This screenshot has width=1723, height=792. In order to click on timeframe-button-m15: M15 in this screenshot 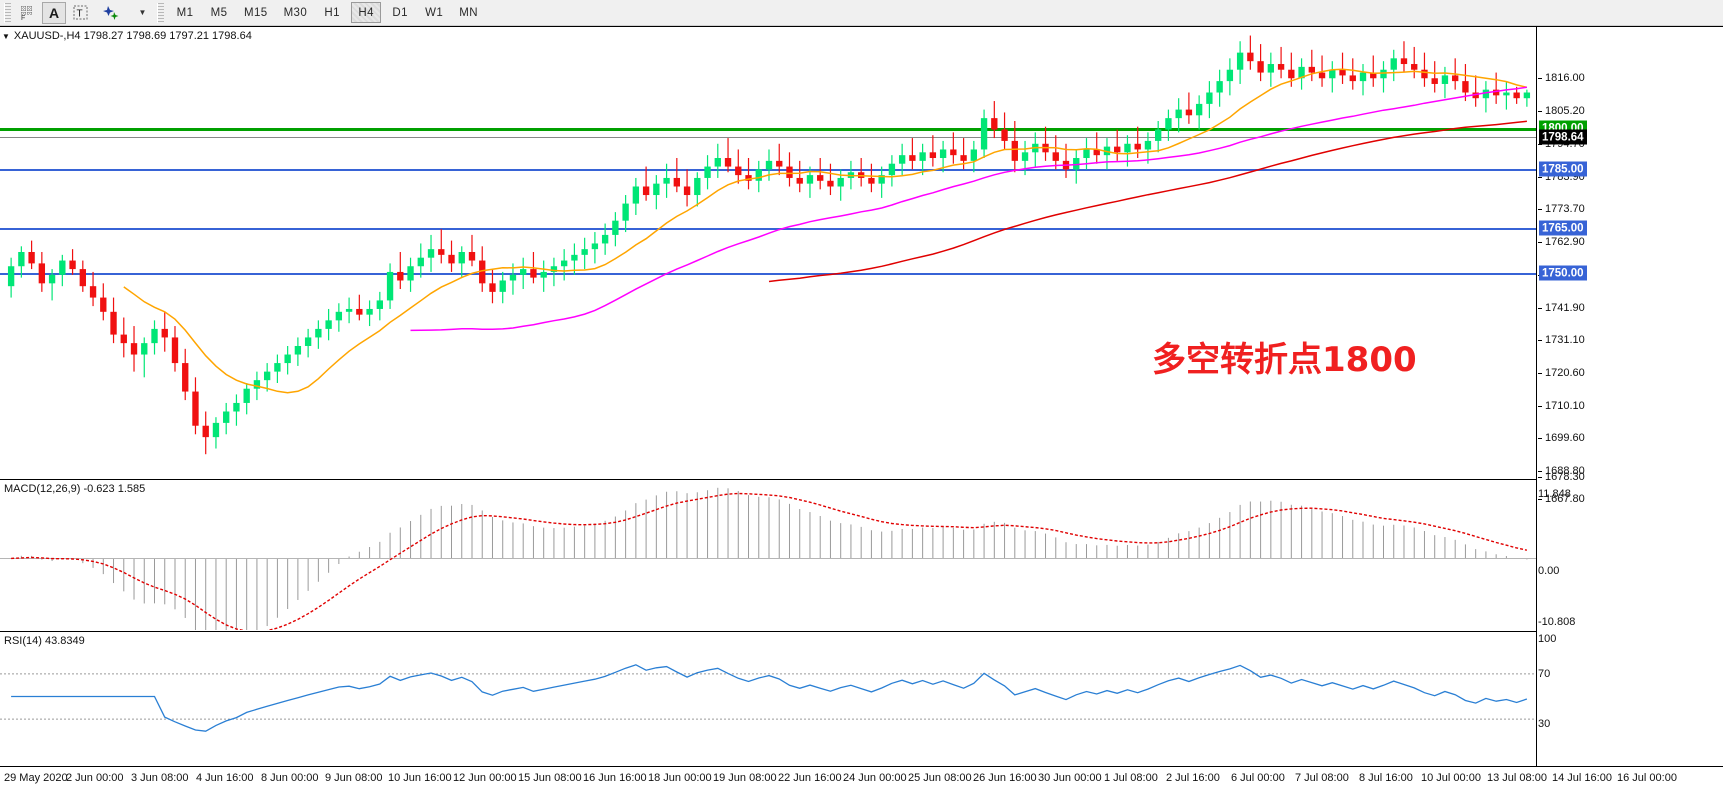, I will do `click(256, 12)`.